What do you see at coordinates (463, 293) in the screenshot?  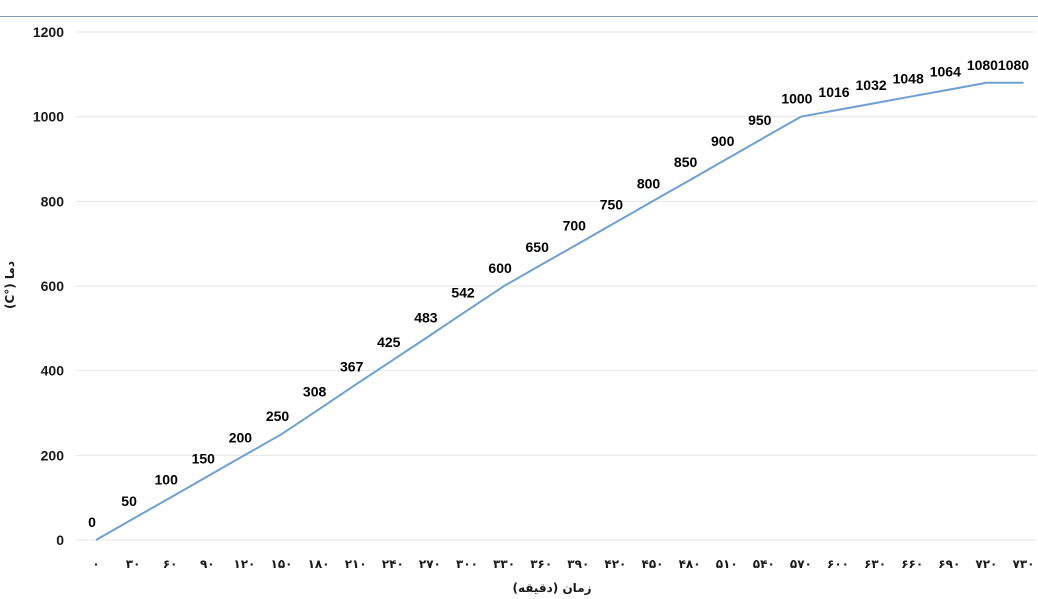 I see `data-label: 542` at bounding box center [463, 293].